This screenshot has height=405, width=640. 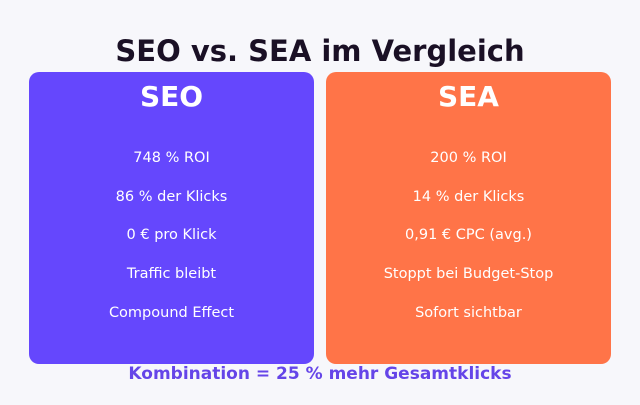 I want to click on page-title: SEO vs. SEA im Vergleich, so click(x=320, y=51).